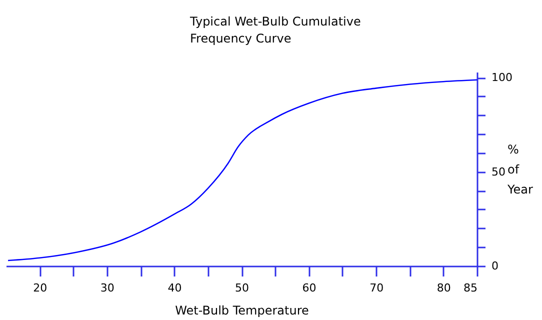  I want to click on x-tick-label: 50, so click(242, 288).